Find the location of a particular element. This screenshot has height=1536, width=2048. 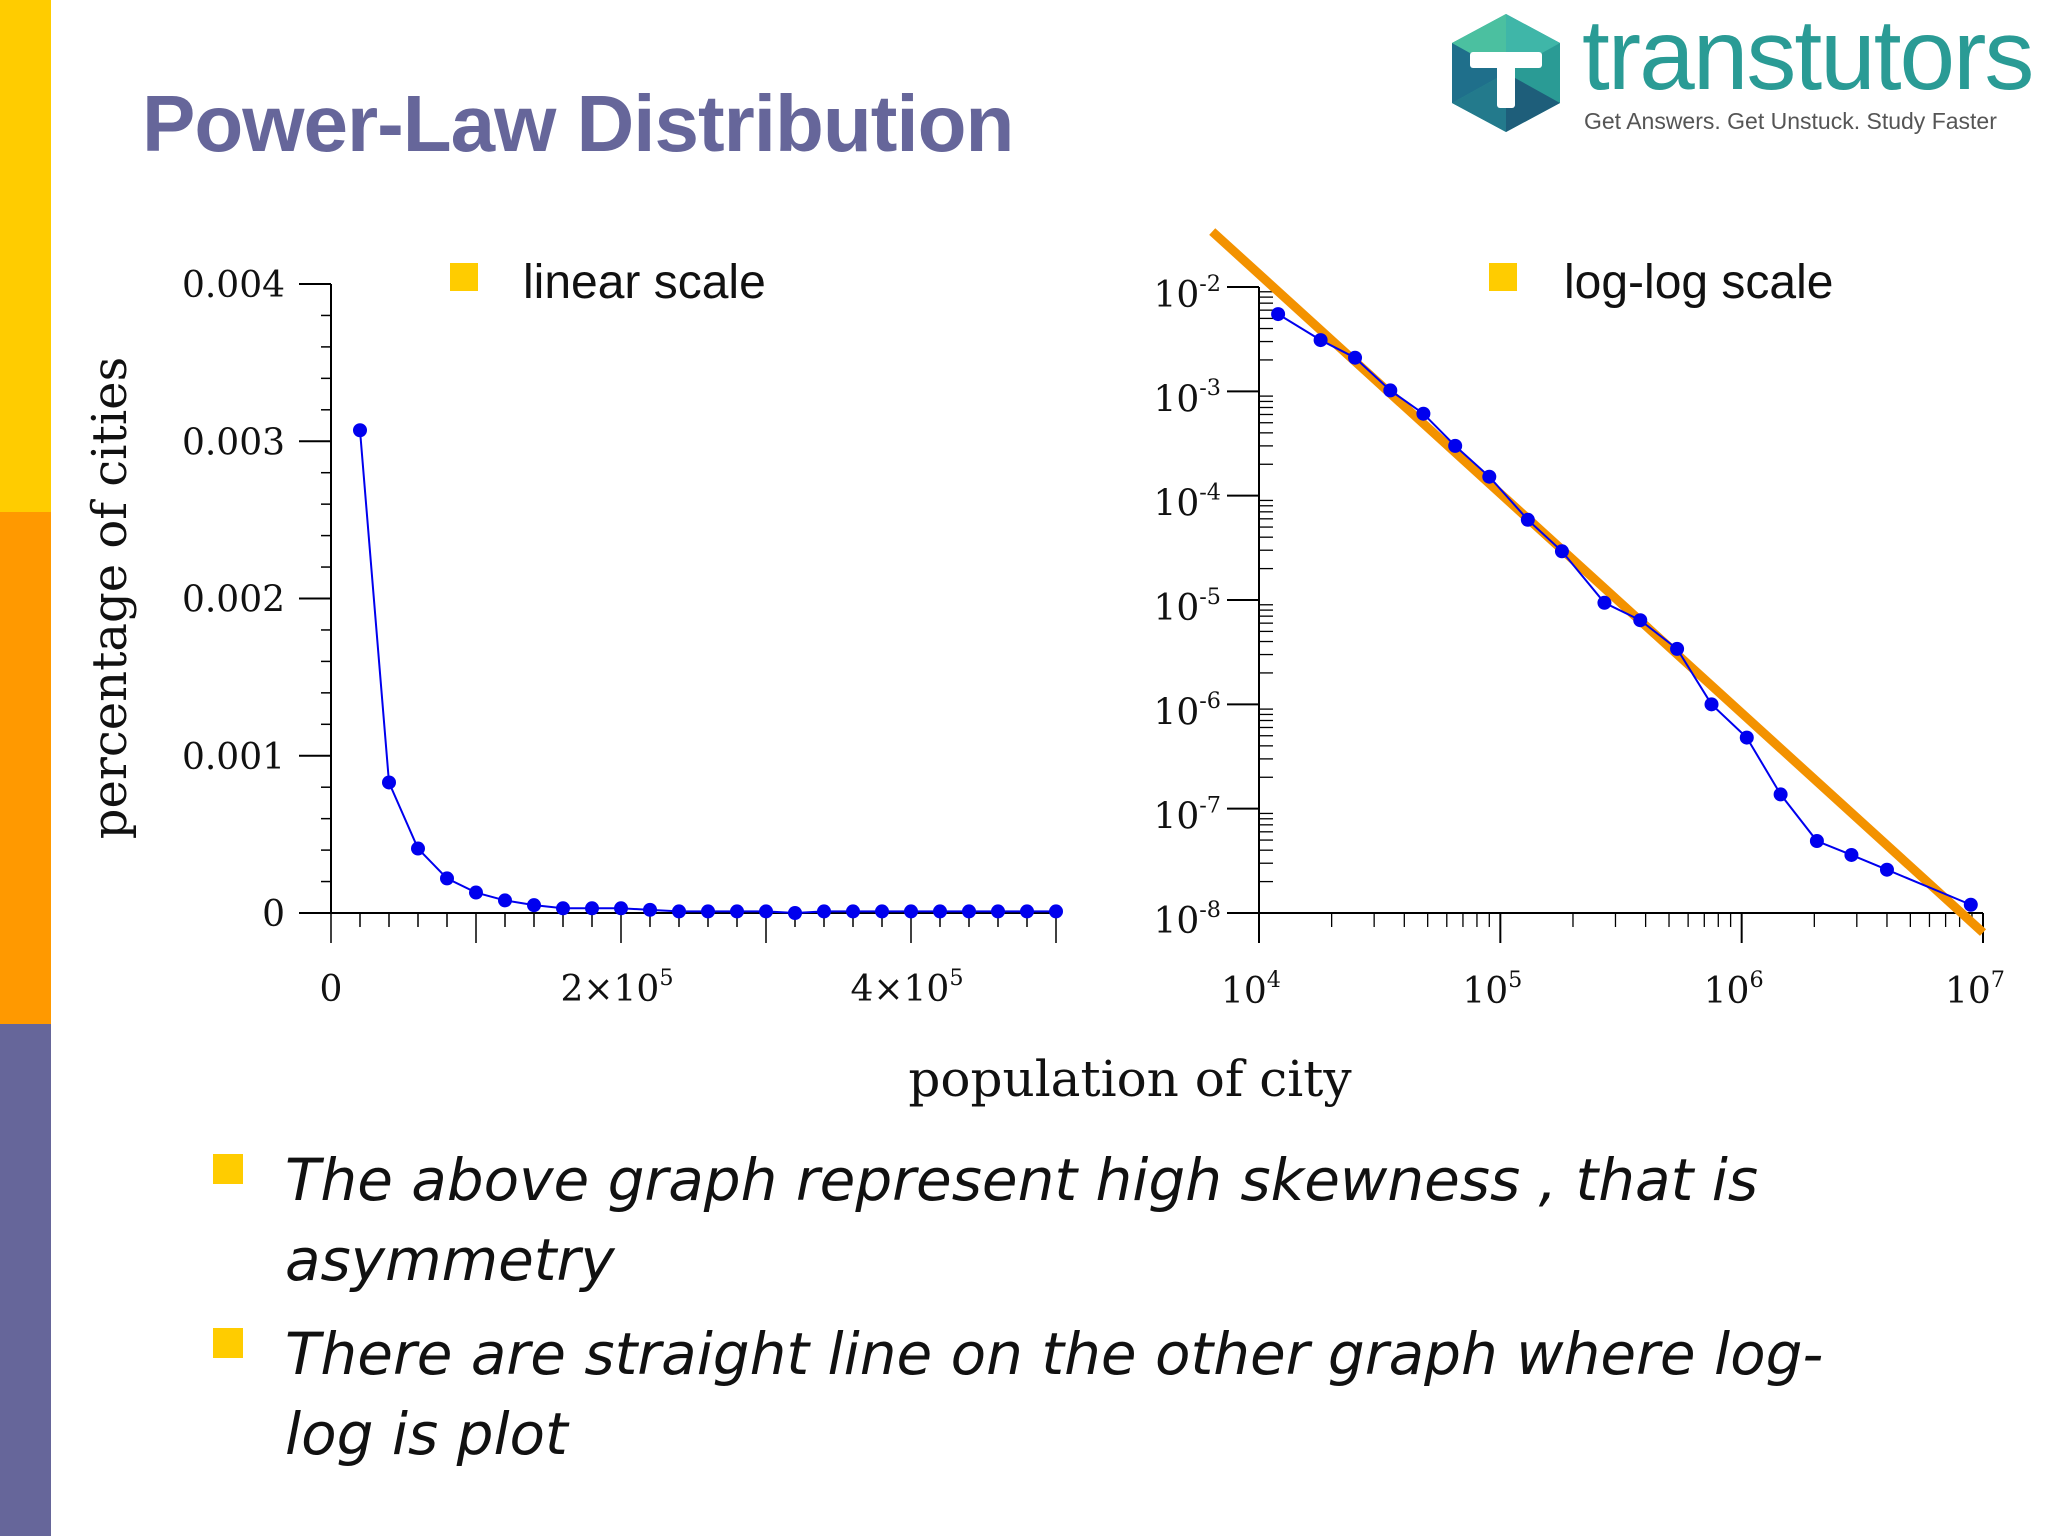

y-tick-label: 10⁻⁶ is located at coordinates (1187, 710).